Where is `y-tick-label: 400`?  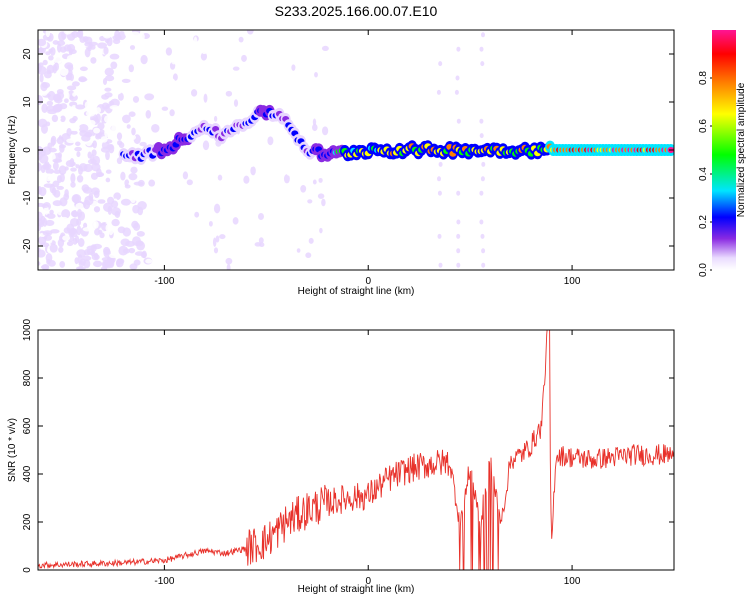
y-tick-label: 400 is located at coordinates (27, 473).